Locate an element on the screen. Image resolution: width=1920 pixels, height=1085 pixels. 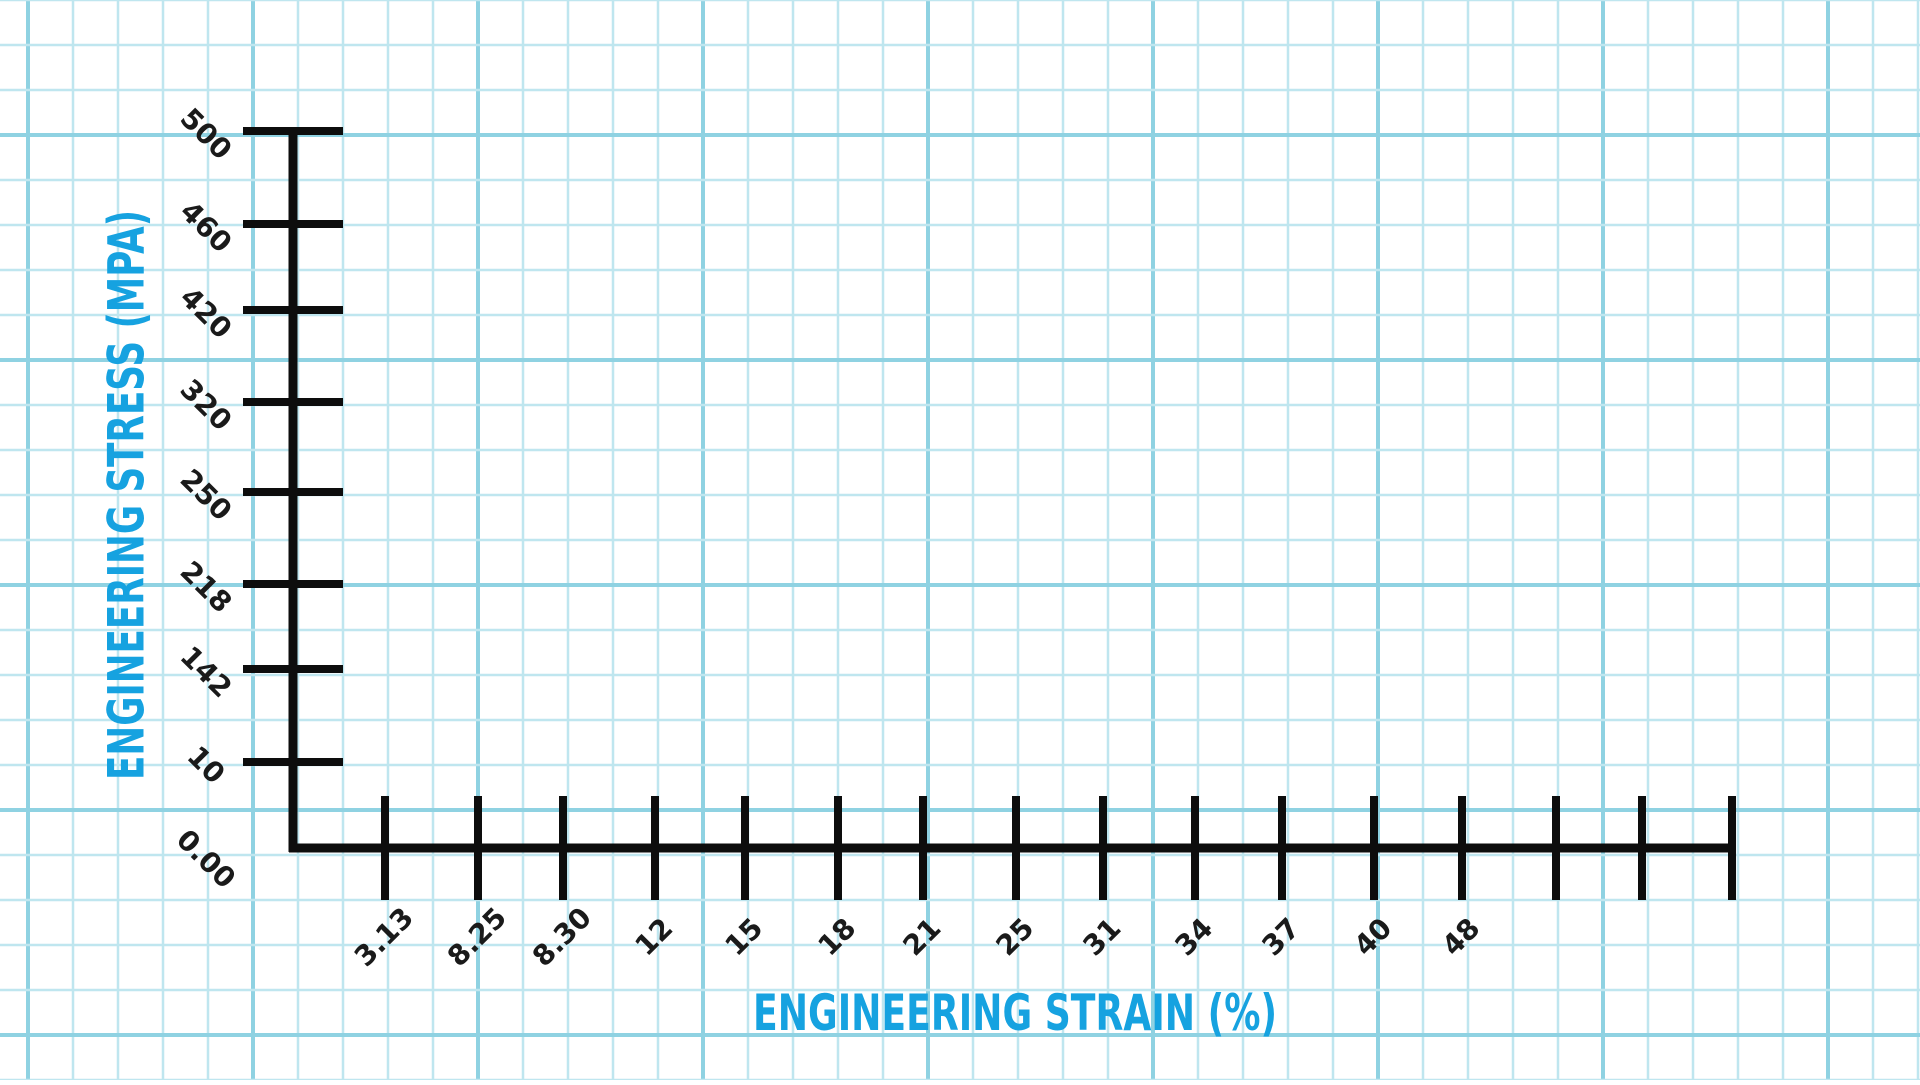
y-tick-label: 10 is located at coordinates (206, 764).